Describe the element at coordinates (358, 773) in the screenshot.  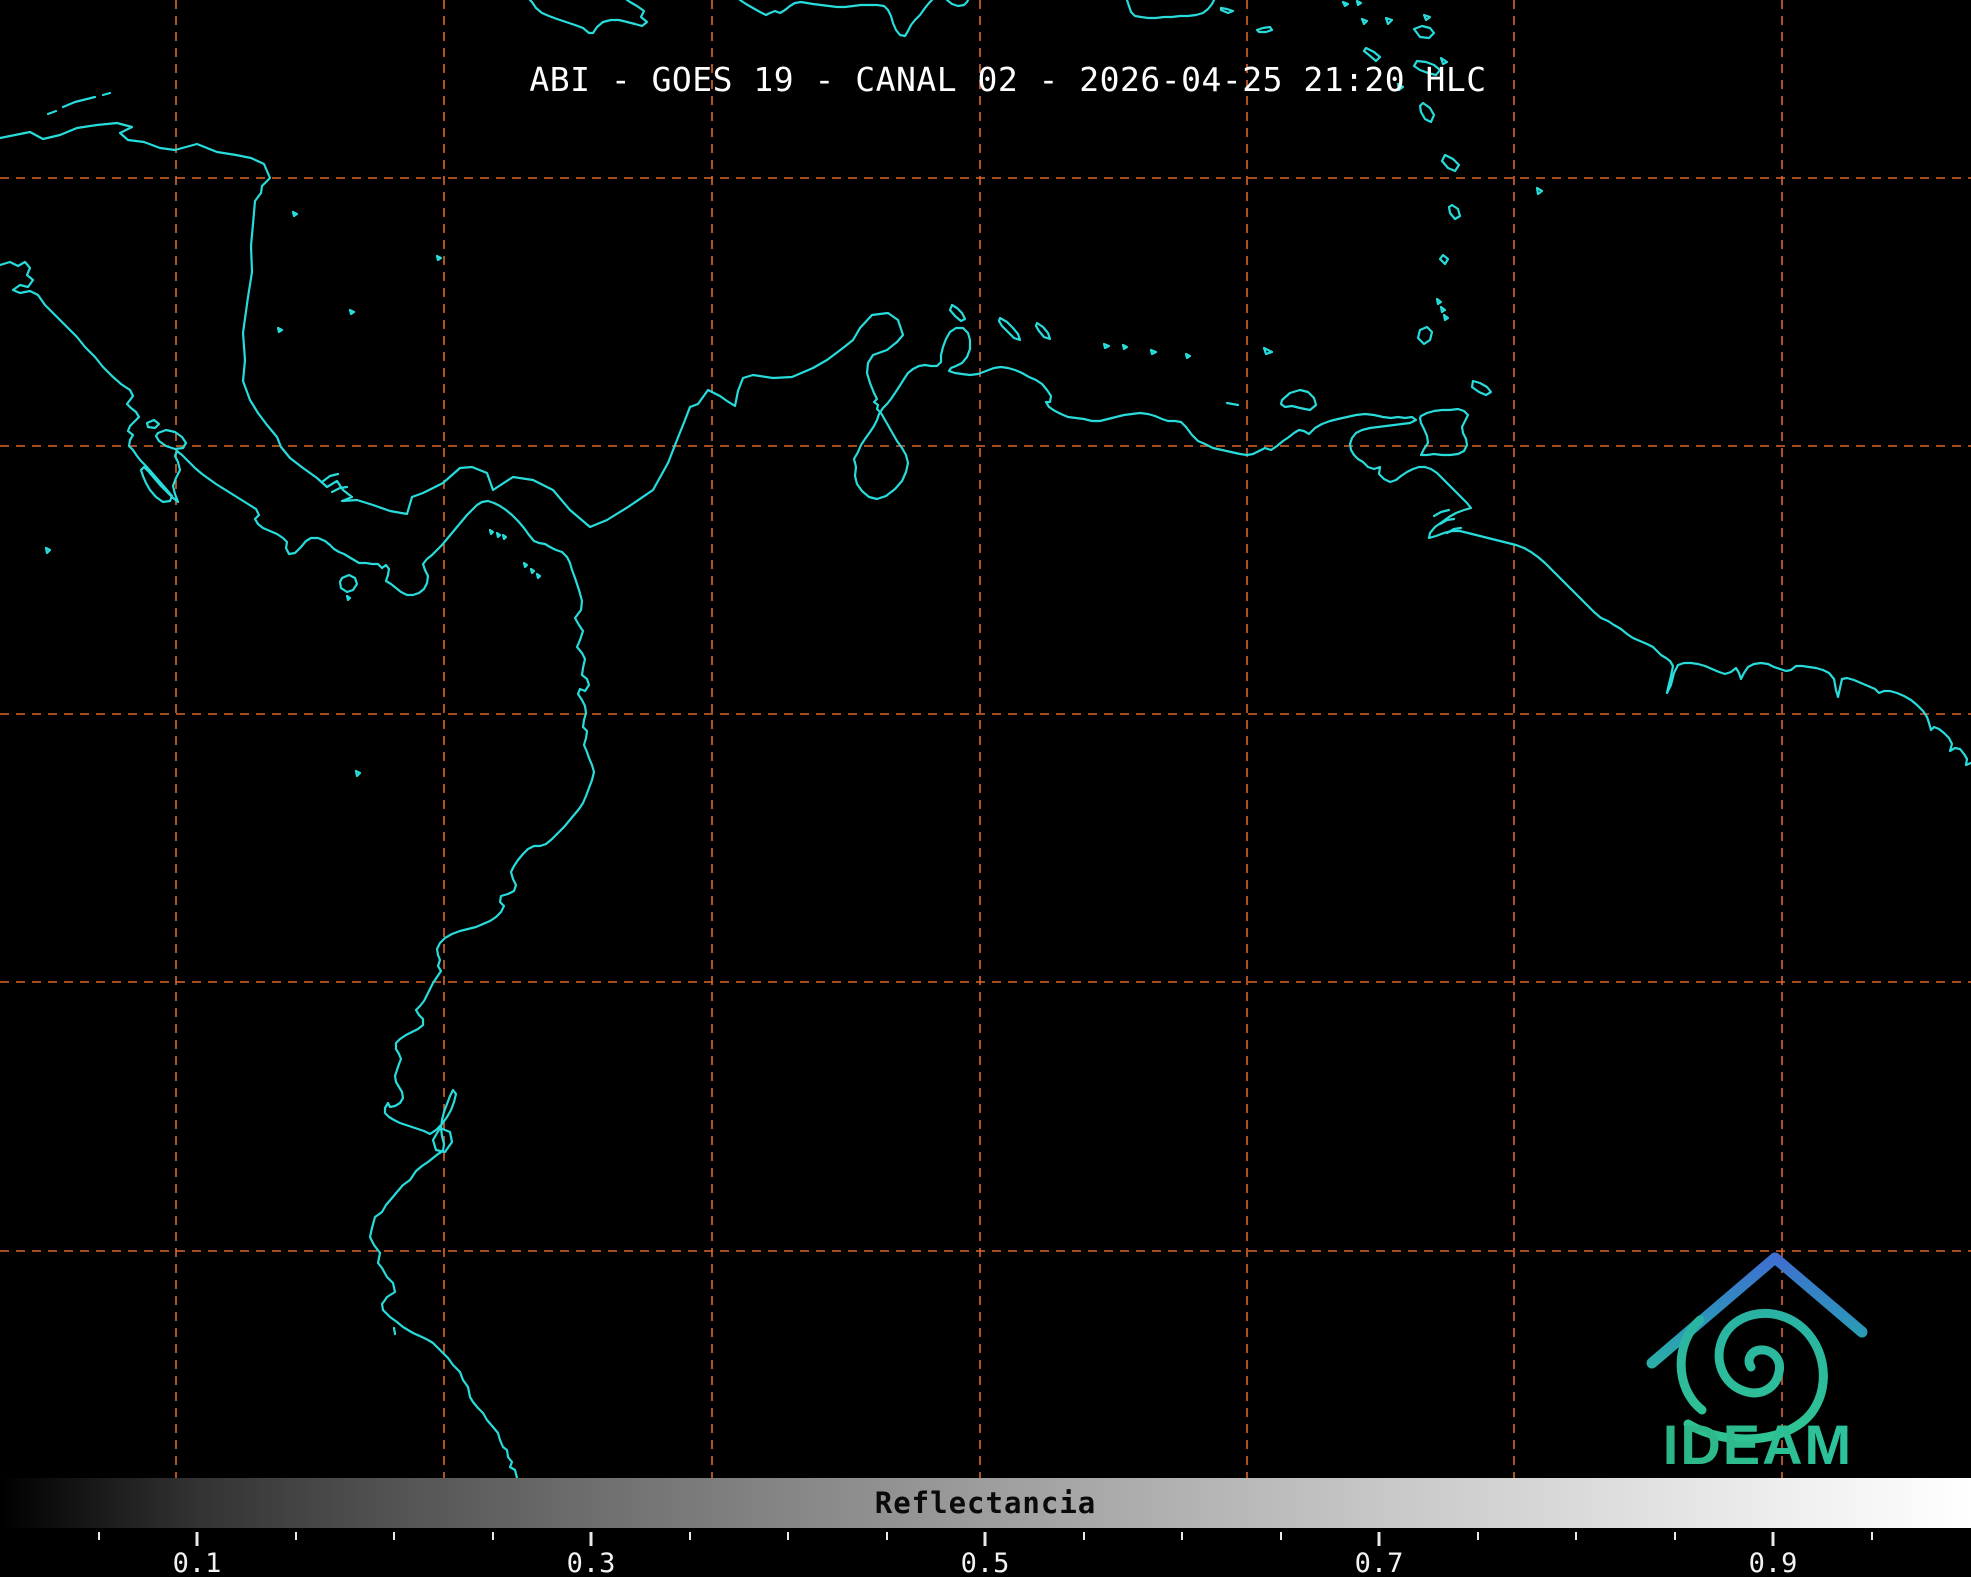
I see `island-malpelo` at that location.